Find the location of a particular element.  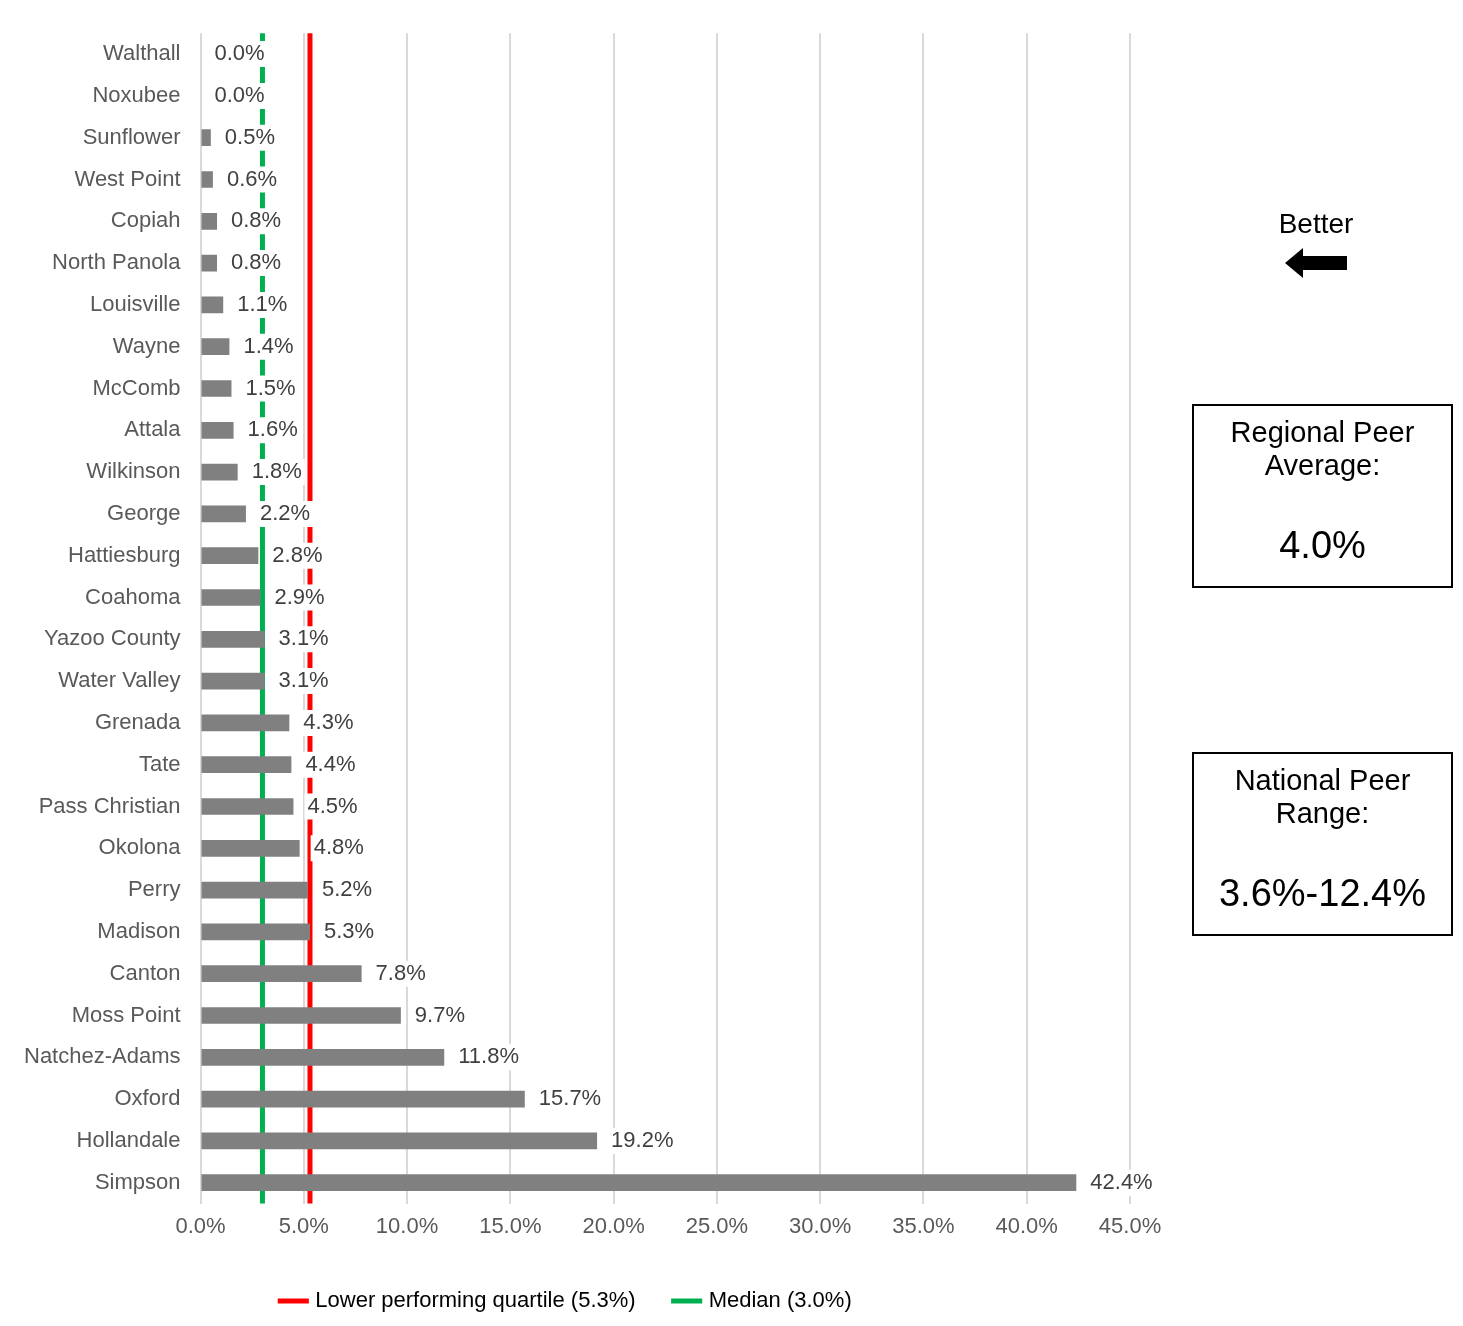

data-label: 1.6% is located at coordinates (272, 429).